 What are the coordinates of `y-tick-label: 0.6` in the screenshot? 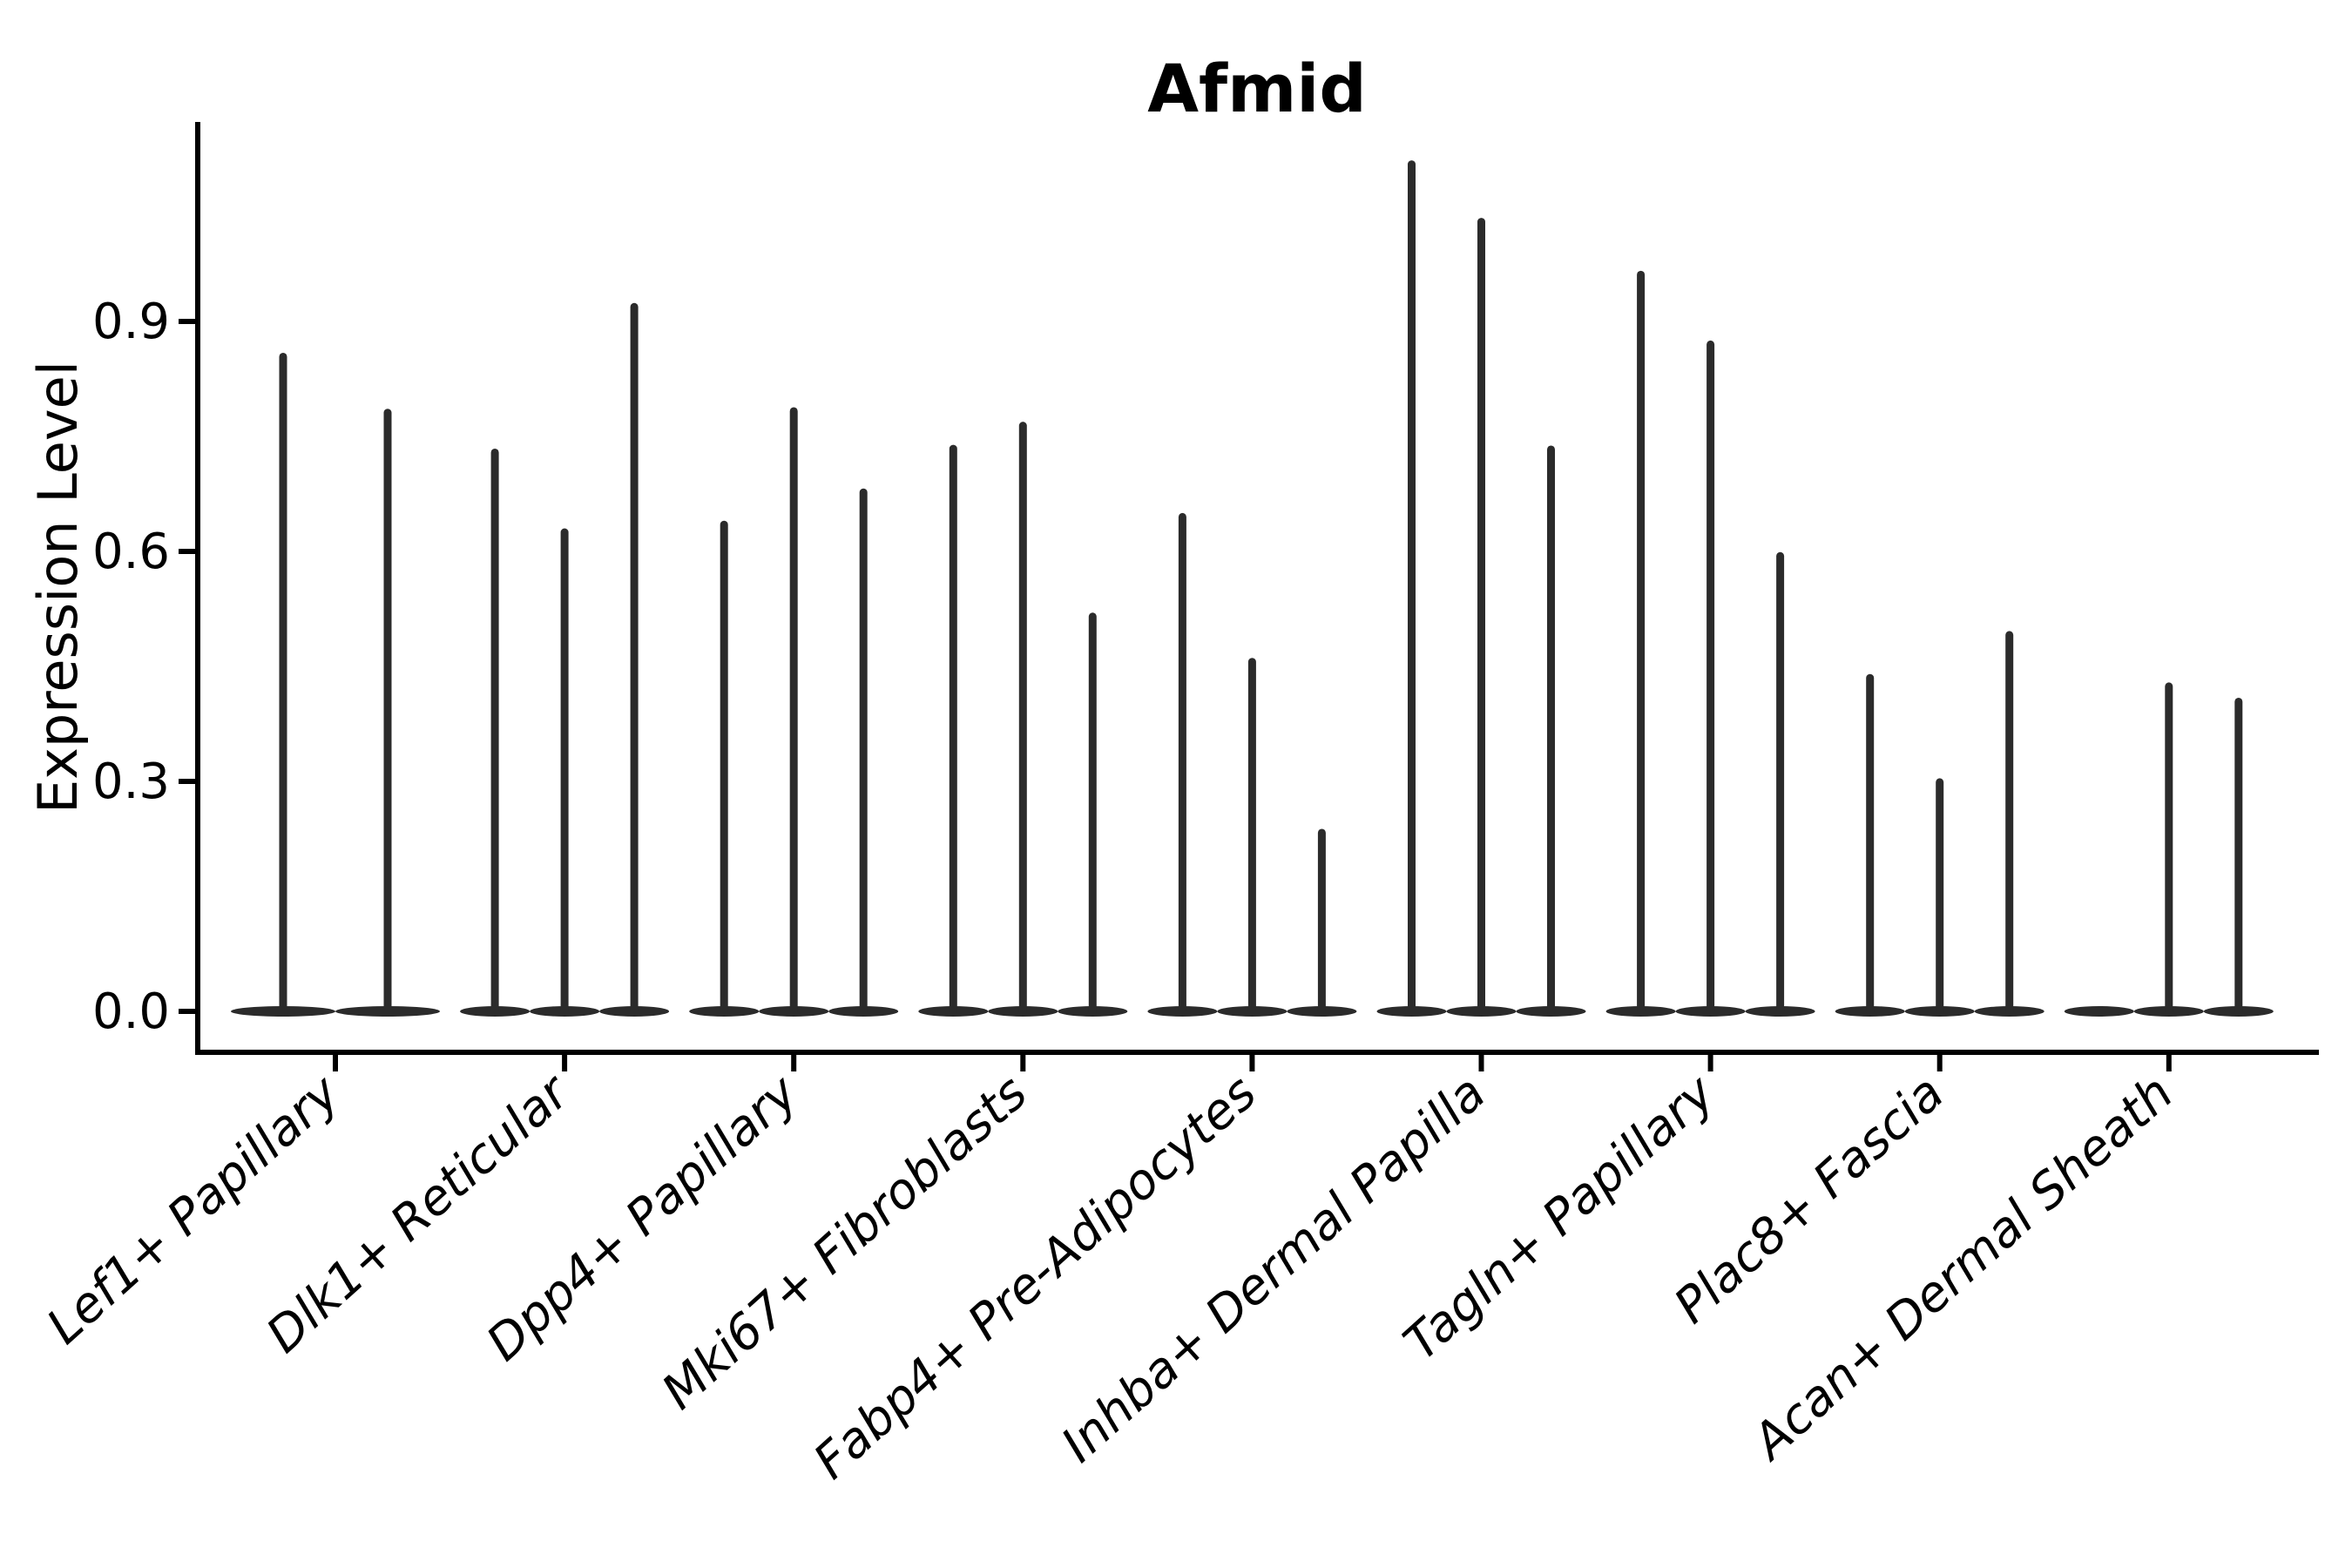 It's located at (131, 552).